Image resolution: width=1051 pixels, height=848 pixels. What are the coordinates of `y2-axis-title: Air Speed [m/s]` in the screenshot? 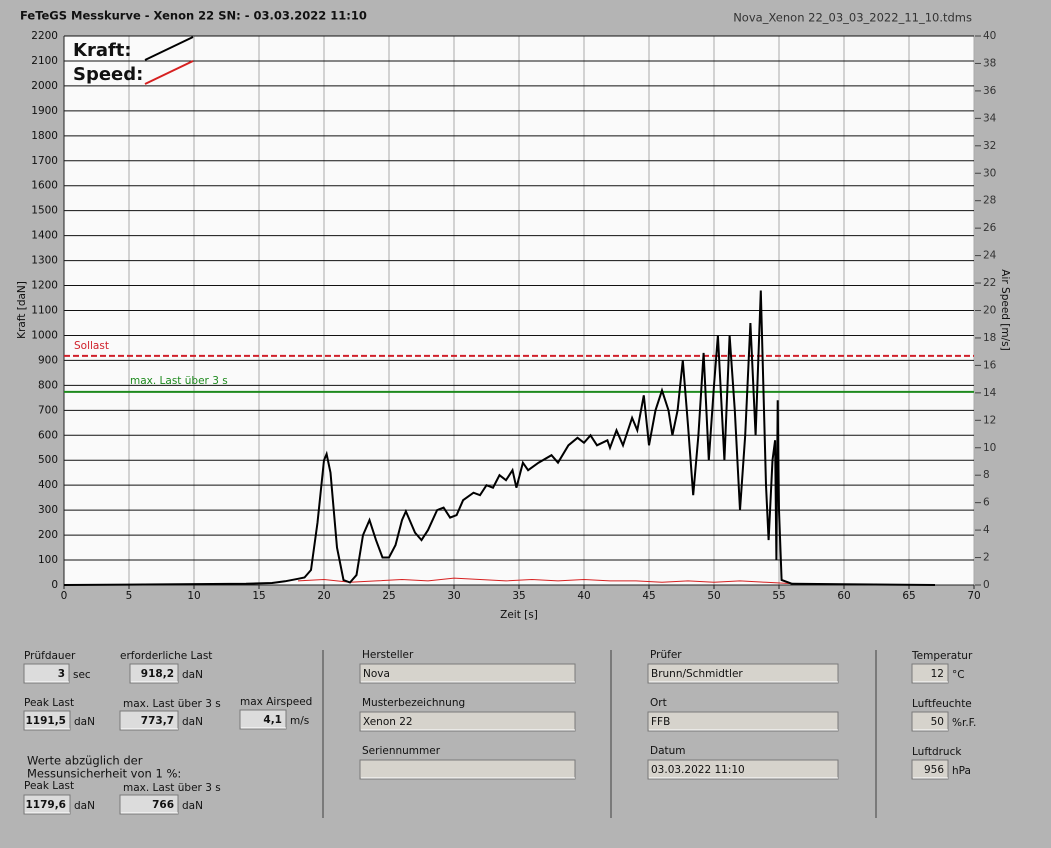 It's located at (1005, 309).